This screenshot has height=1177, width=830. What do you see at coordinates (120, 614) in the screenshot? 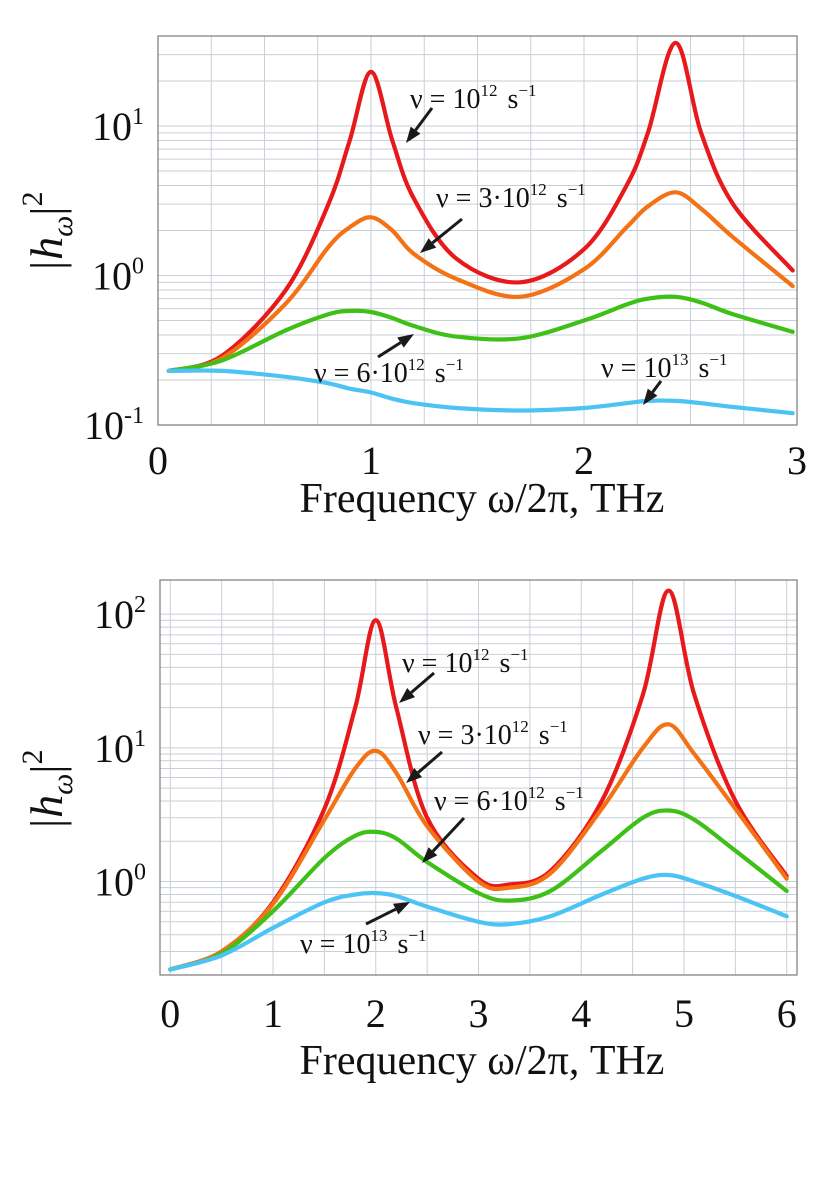
I see `y-tick-label: 10²` at bounding box center [120, 614].